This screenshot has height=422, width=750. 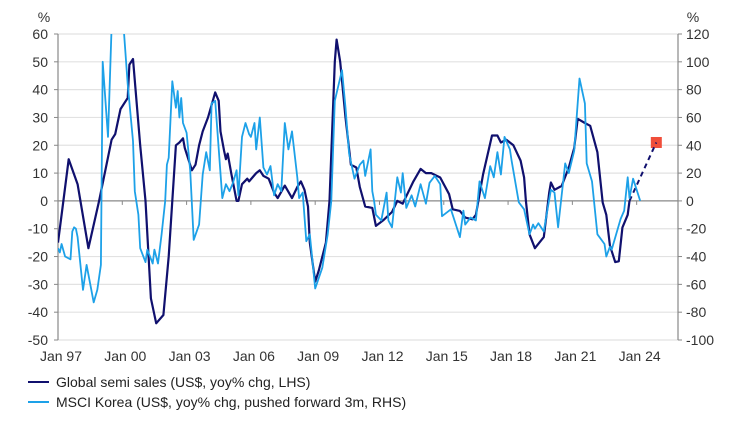 What do you see at coordinates (643, 172) in the screenshot?
I see `semis-projection-line` at bounding box center [643, 172].